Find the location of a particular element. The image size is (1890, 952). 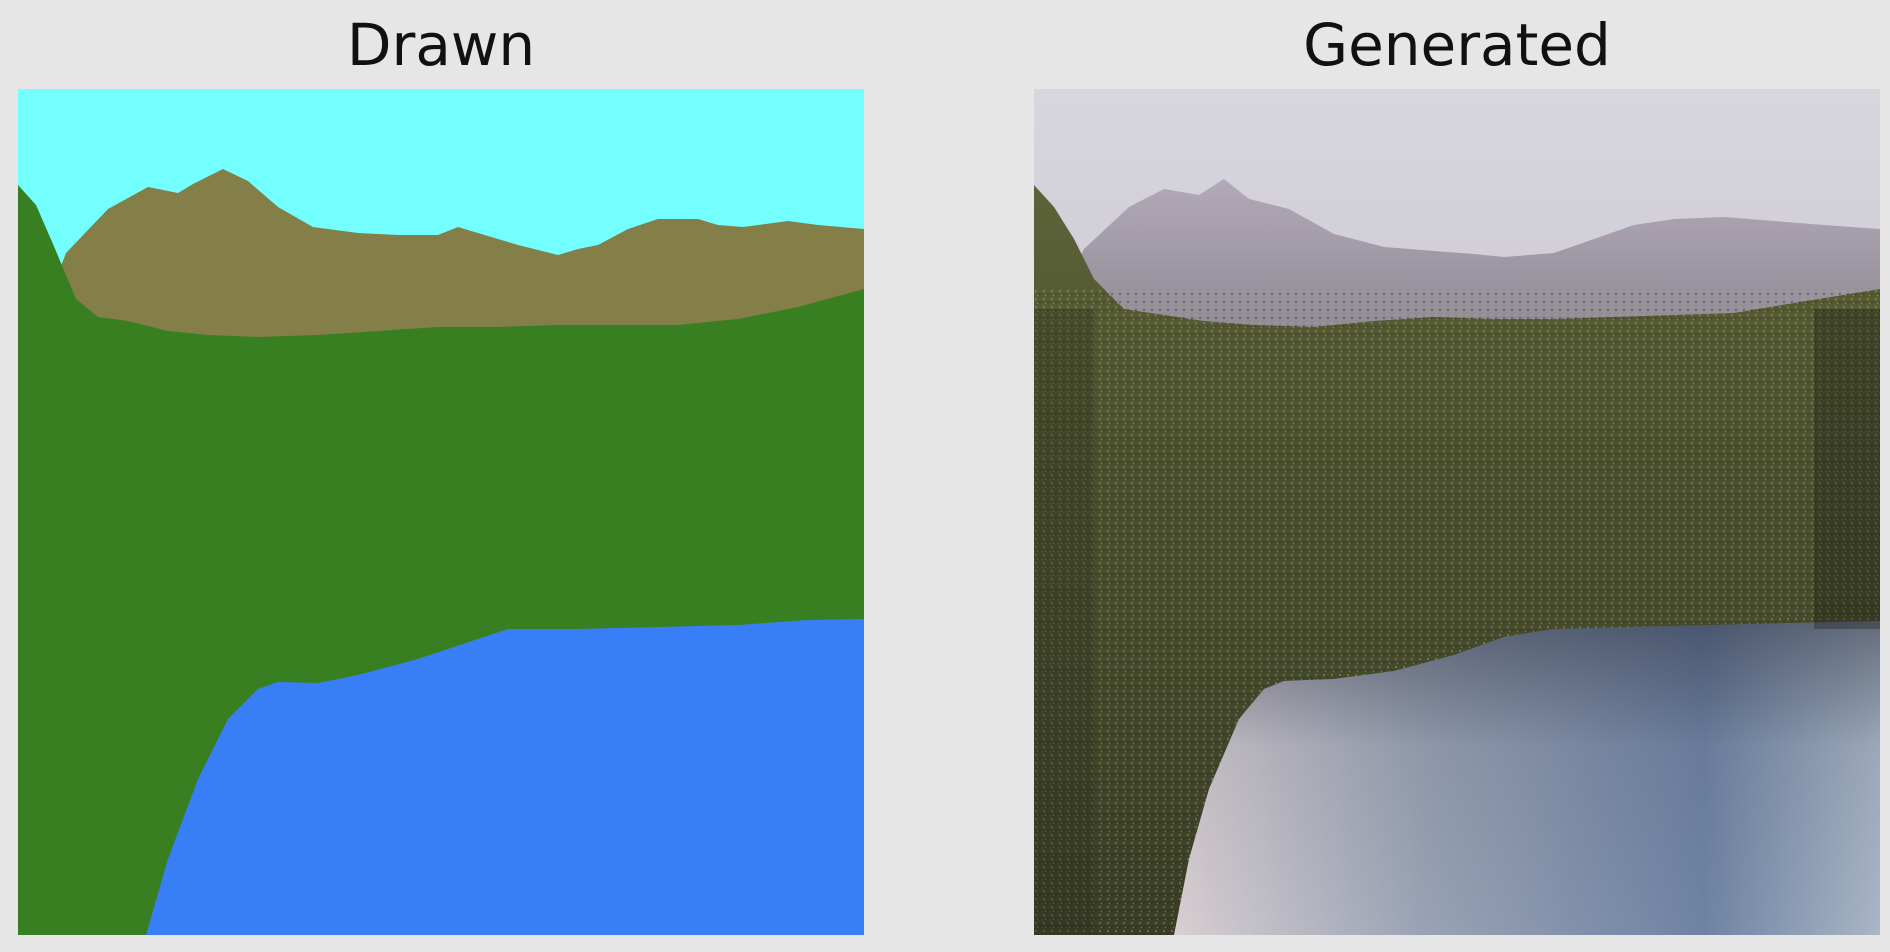

generated-title: Generated is located at coordinates (1457, 45).